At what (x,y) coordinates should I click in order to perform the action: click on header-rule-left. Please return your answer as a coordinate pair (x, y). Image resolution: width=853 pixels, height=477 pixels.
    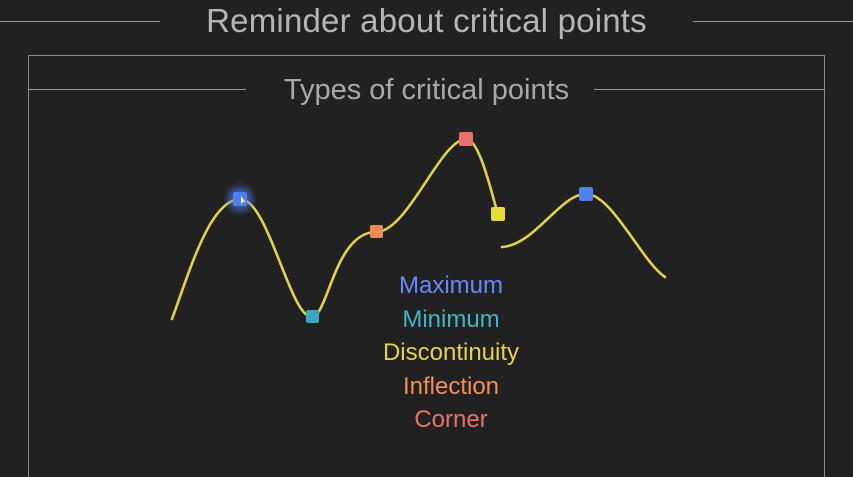
    Looking at the image, I should click on (80, 21).